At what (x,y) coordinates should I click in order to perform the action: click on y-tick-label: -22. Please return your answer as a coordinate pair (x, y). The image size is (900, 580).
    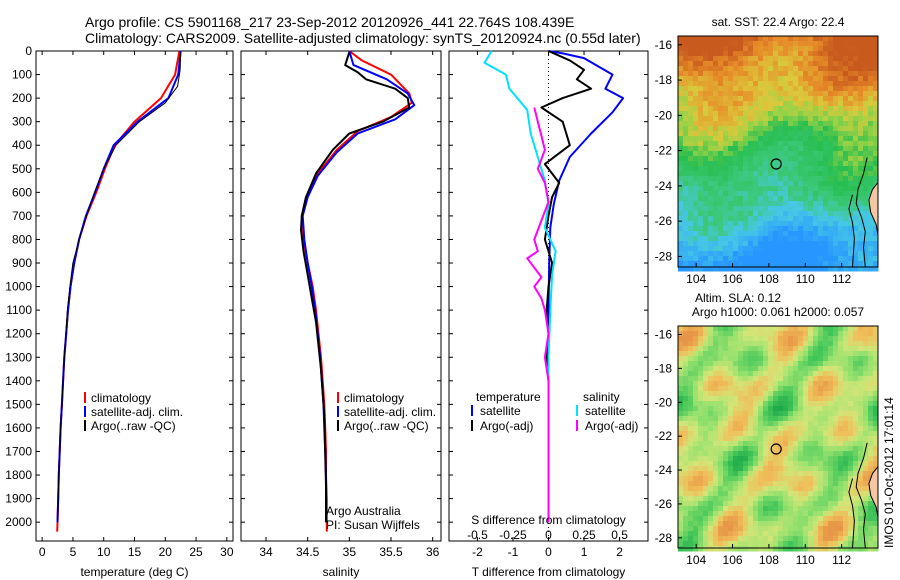
    Looking at the image, I should click on (664, 151).